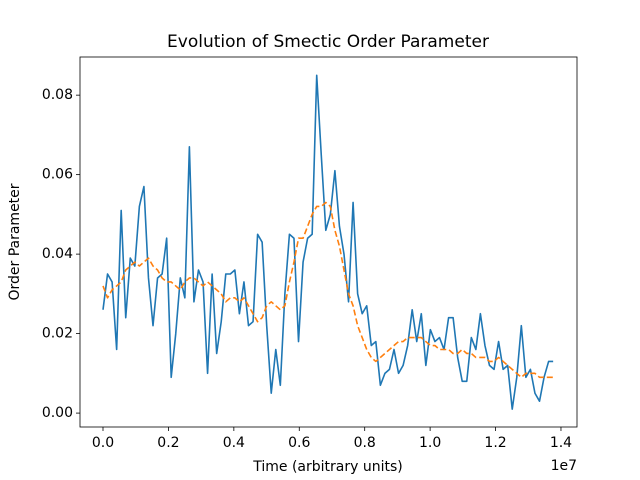 Image resolution: width=640 pixels, height=480 pixels. I want to click on y-tick-label: 0.06, so click(57, 175).